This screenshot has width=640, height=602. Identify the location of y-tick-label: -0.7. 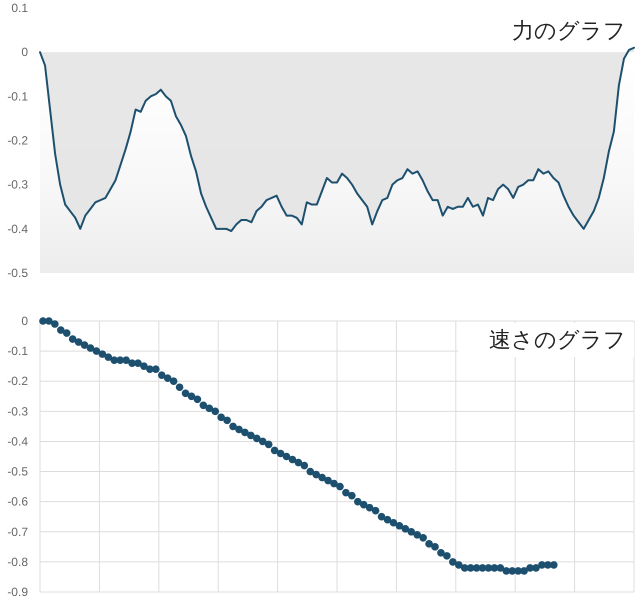
(17, 531).